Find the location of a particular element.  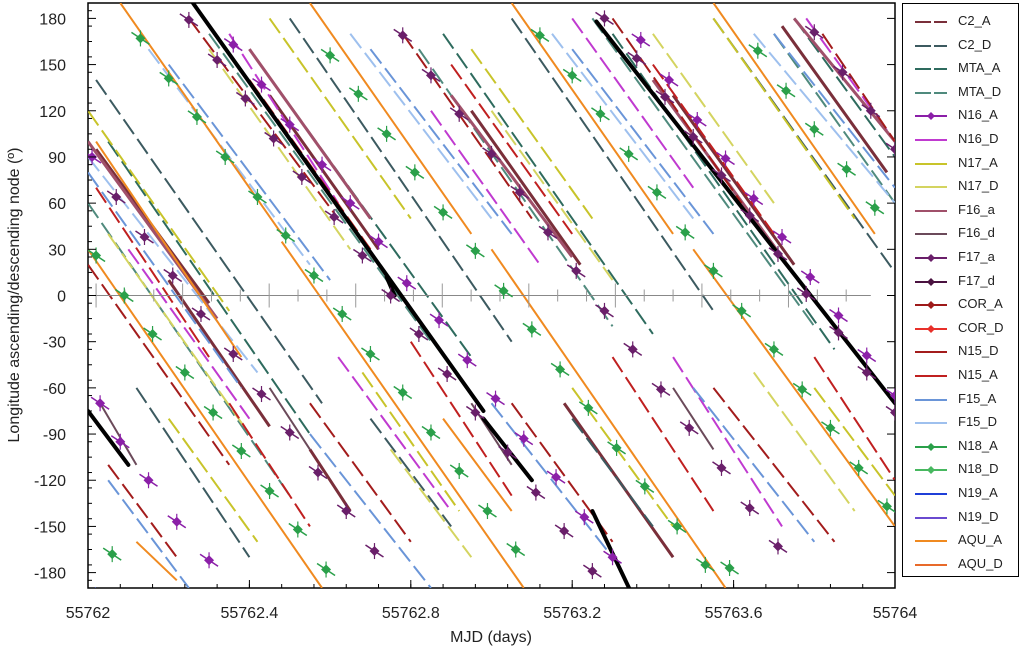

legend-item: F16_a is located at coordinates (961, 211).